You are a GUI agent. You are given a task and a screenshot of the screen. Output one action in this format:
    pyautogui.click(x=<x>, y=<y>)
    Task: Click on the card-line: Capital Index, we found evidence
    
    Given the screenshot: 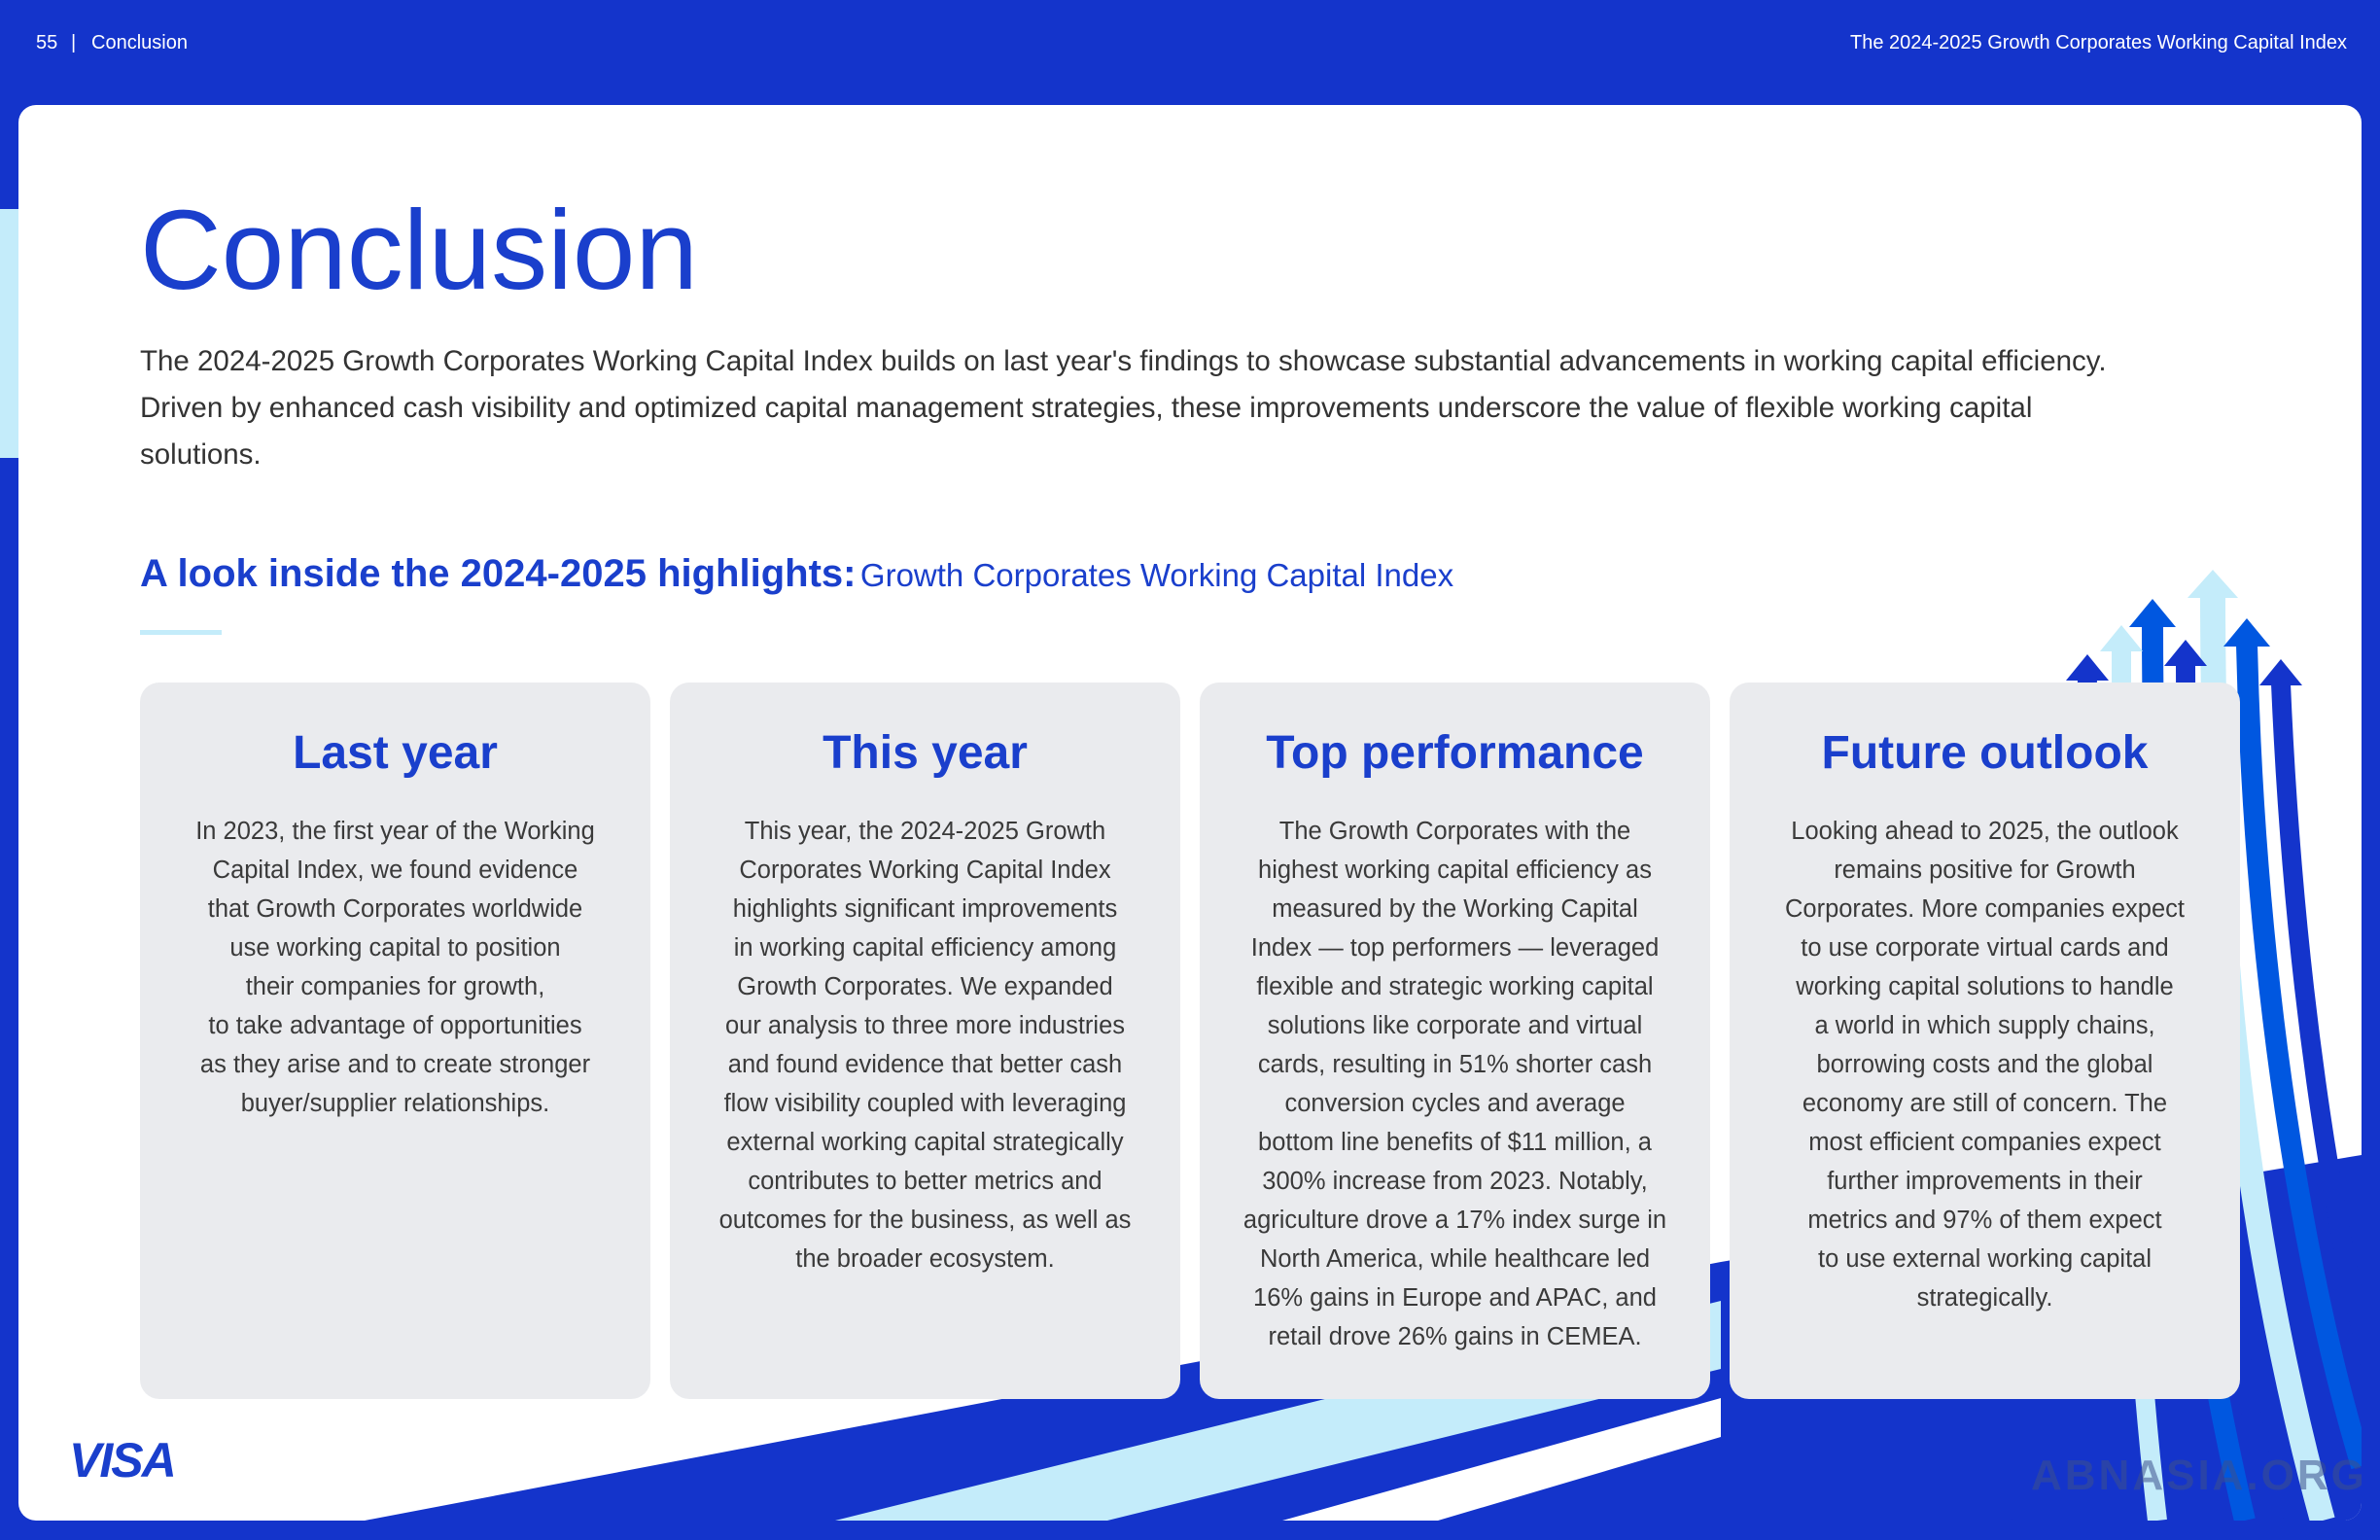 What is the action you would take?
    pyautogui.click(x=395, y=870)
    